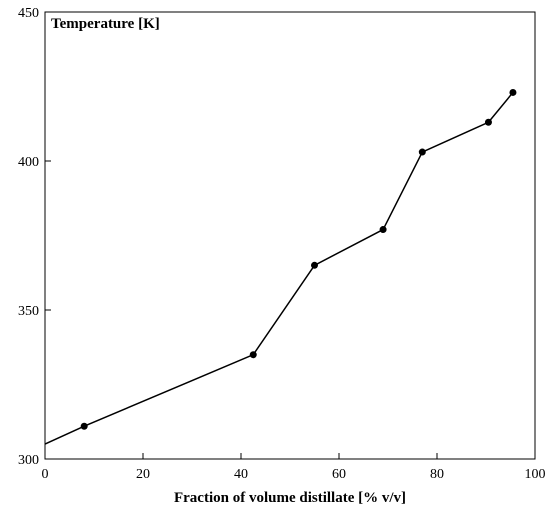  What do you see at coordinates (339, 474) in the screenshot?
I see `x-tick-label: 60` at bounding box center [339, 474].